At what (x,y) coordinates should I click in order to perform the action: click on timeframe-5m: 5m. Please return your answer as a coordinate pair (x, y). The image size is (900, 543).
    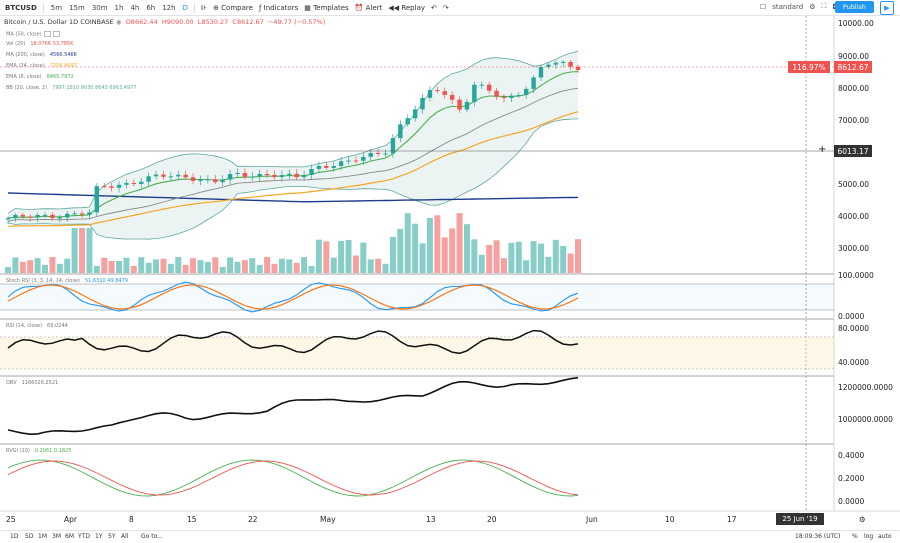
    Looking at the image, I should click on (56, 7).